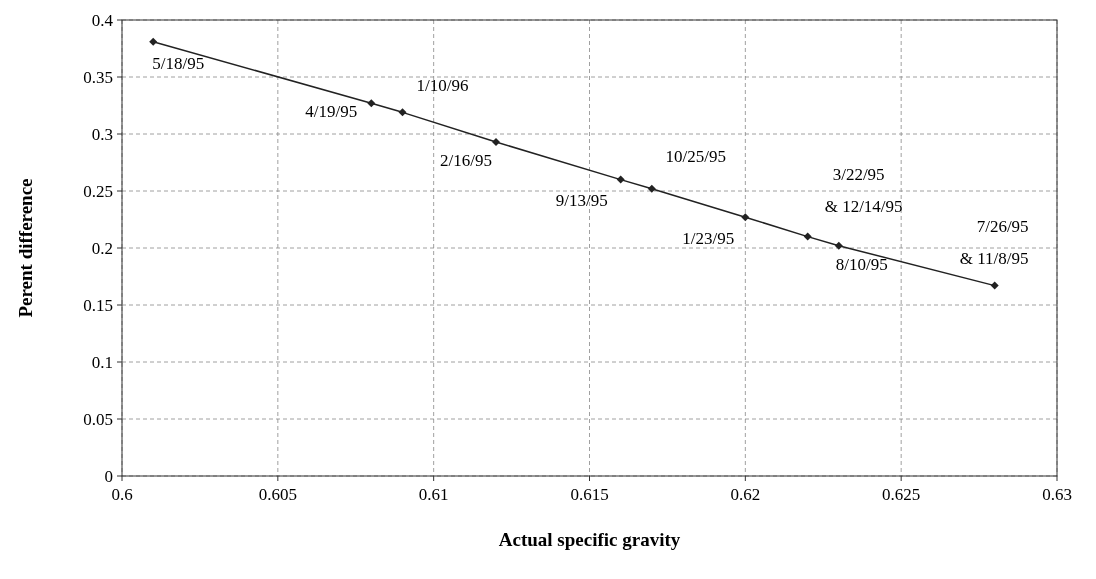 The width and height of the screenshot is (1096, 579). I want to click on annotation: 3/22/95 & 12/14/95, so click(863, 190).